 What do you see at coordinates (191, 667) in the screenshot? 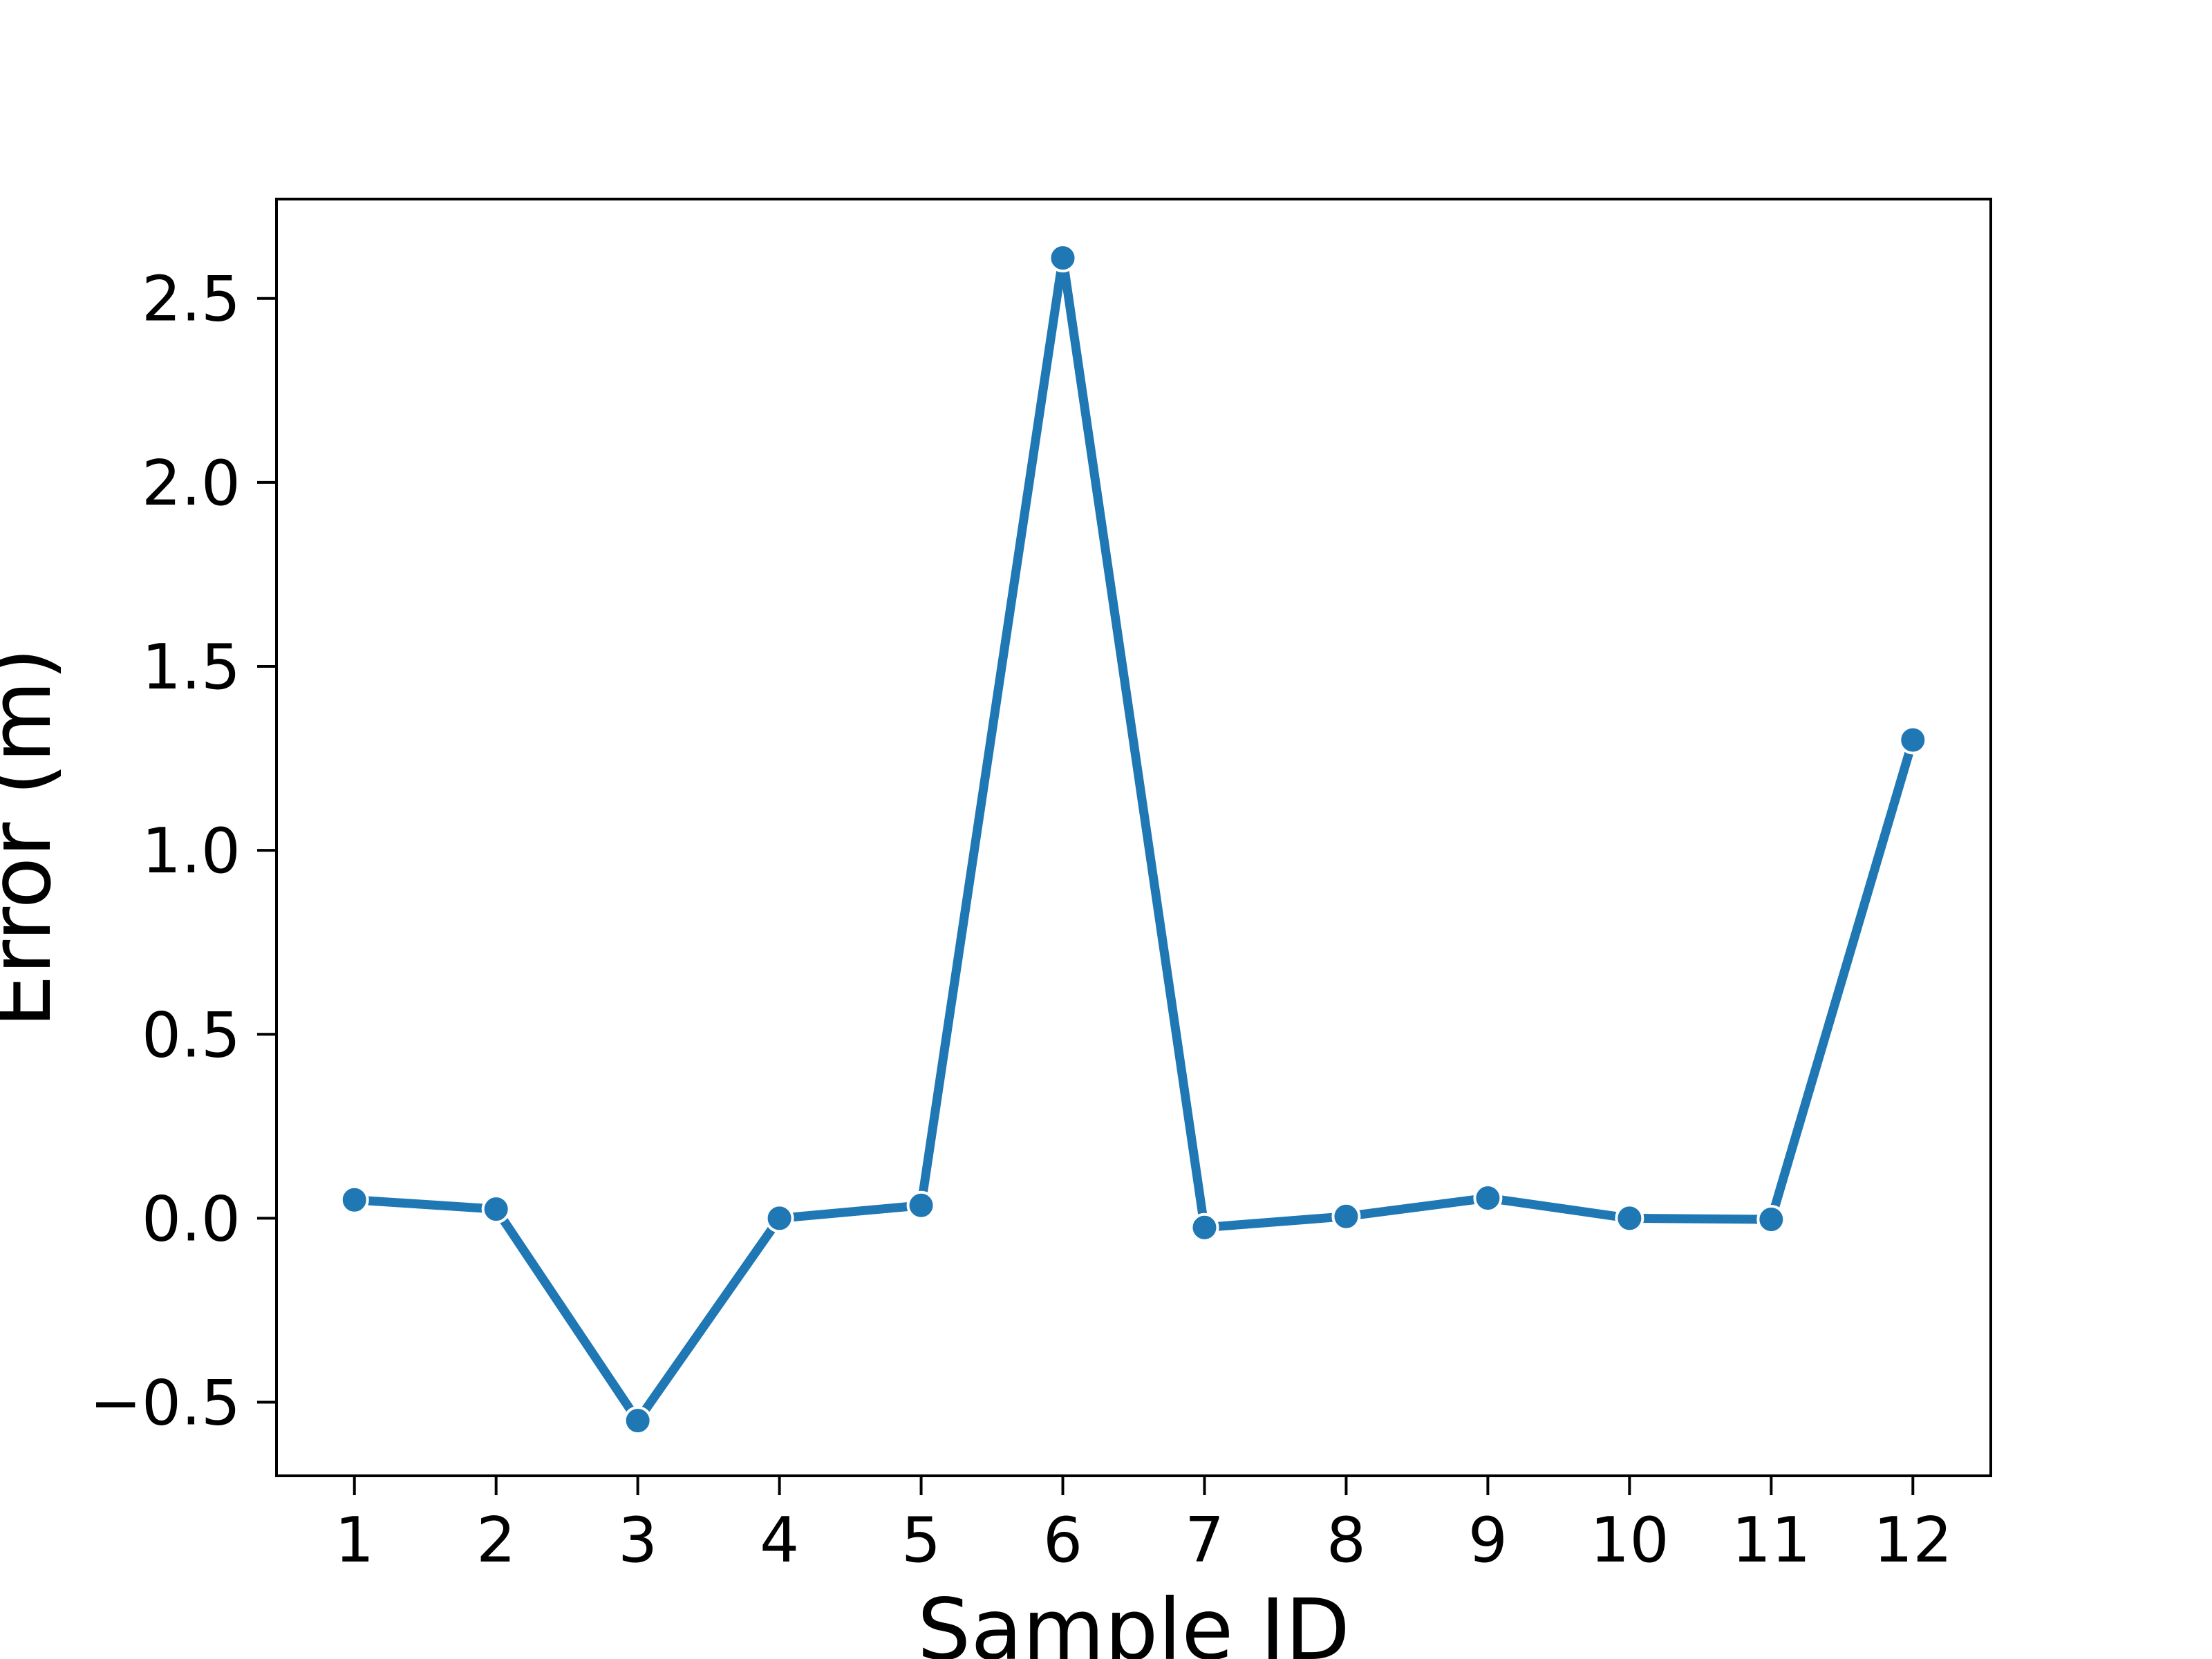
I see `y-tick-label: 1.5` at bounding box center [191, 667].